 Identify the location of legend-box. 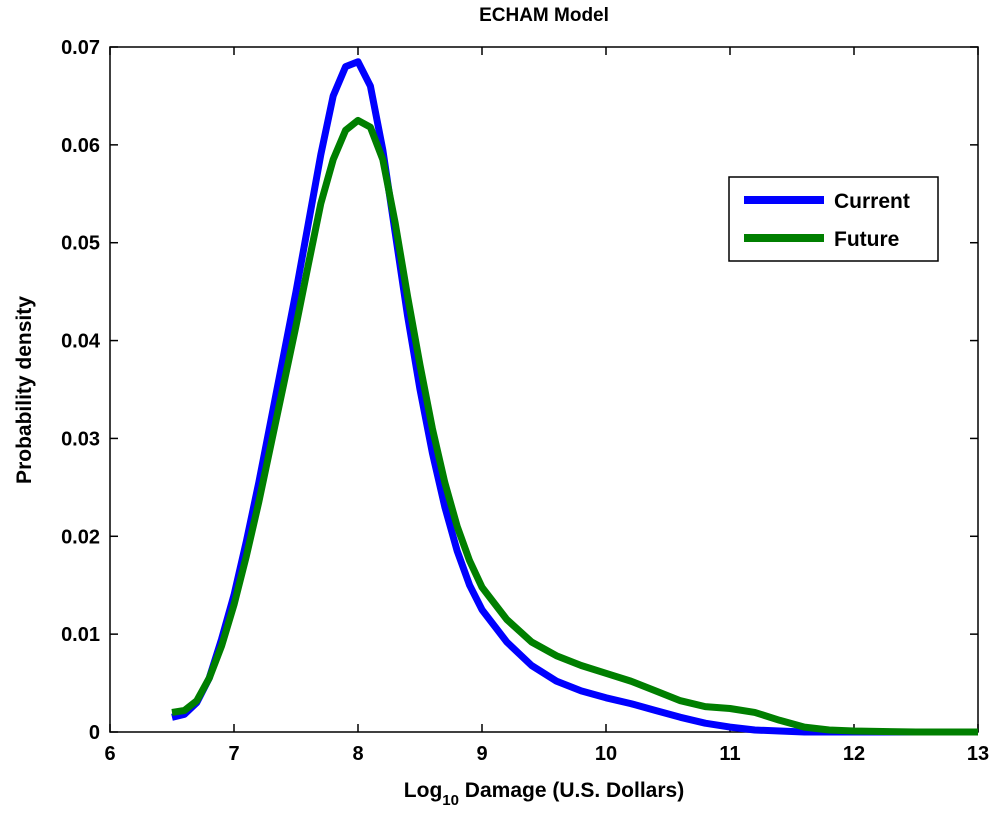
(833, 219).